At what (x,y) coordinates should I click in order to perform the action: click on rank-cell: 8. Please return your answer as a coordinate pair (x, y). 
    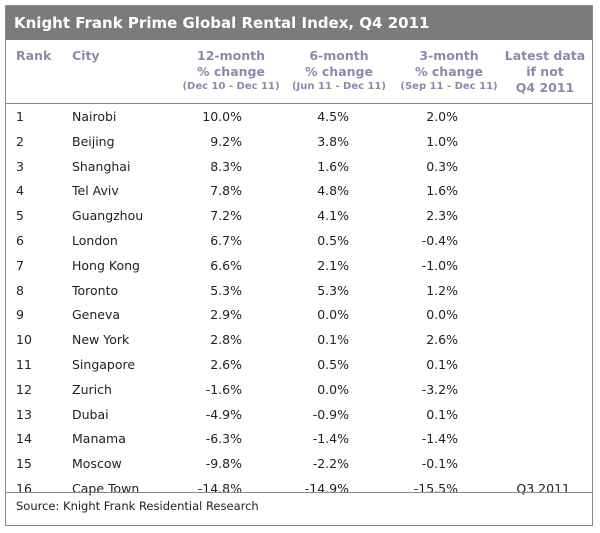
    Looking at the image, I should click on (20, 290).